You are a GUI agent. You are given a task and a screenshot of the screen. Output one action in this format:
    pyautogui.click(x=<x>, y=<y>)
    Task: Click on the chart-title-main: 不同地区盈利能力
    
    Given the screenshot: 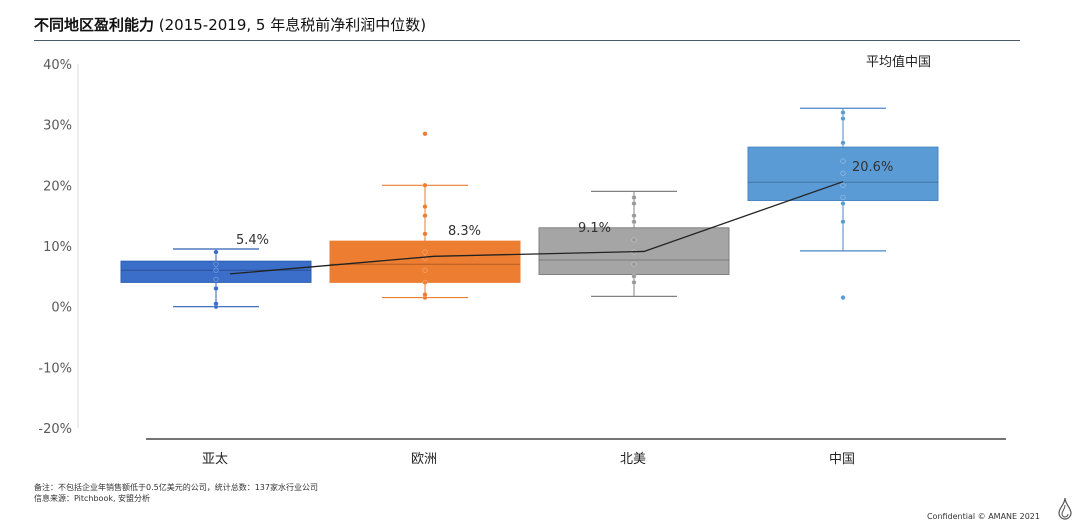 What is the action you would take?
    pyautogui.click(x=94, y=25)
    